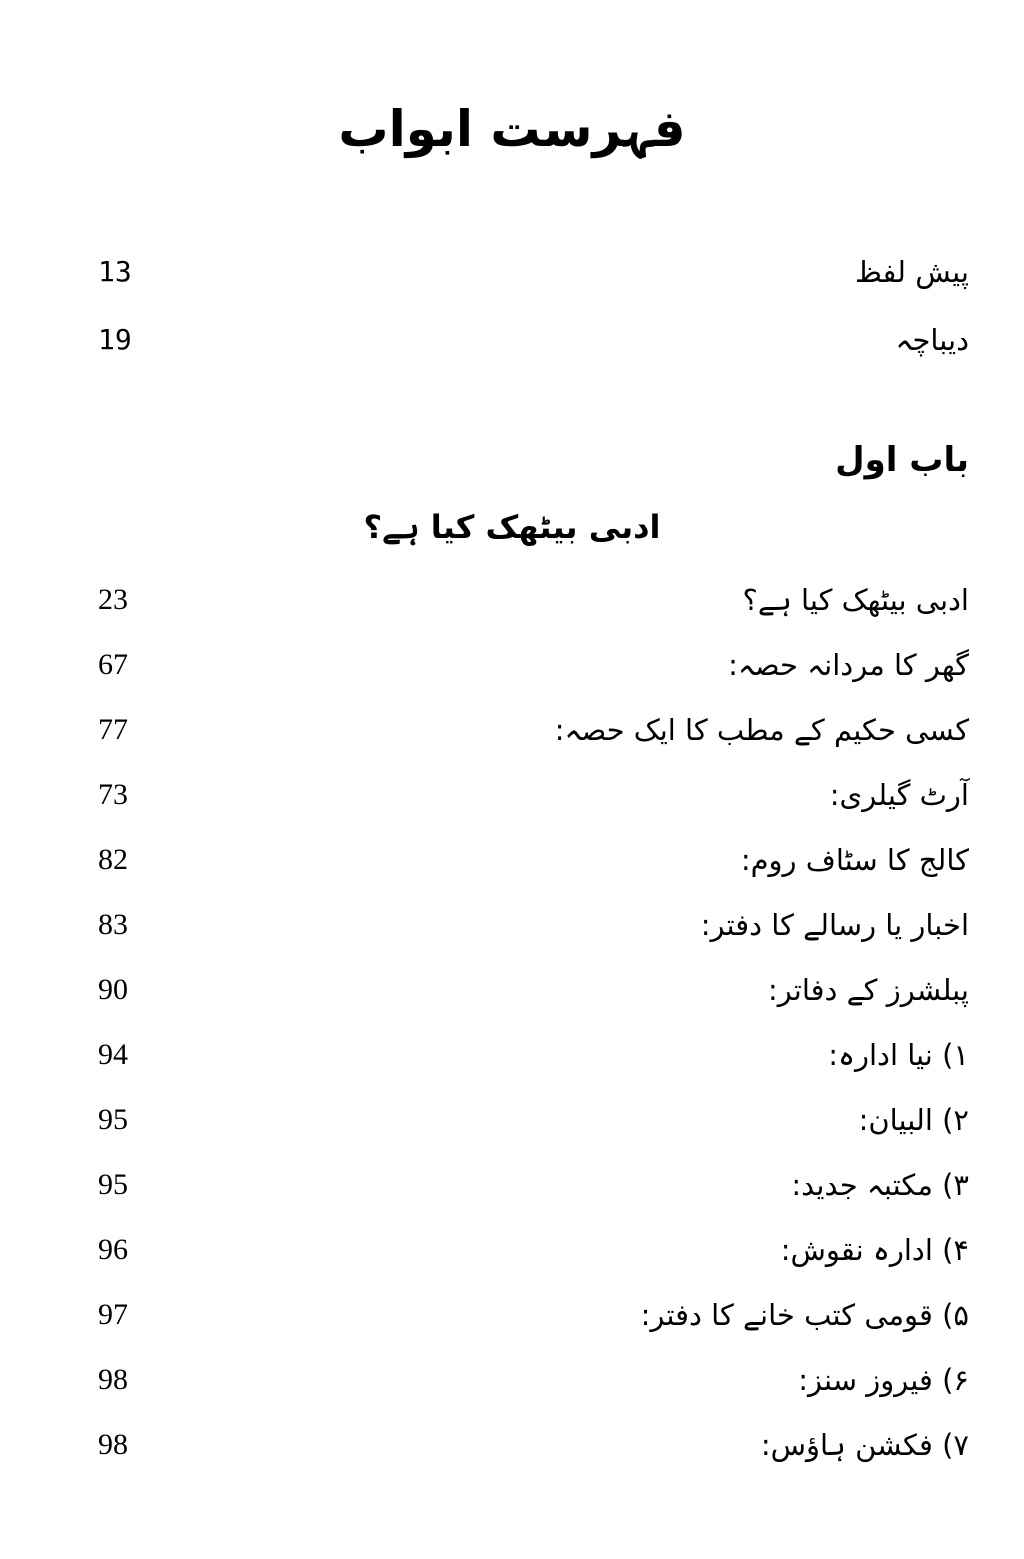 This screenshot has width=1024, height=1559. What do you see at coordinates (883, 1380) in the screenshot?
I see `toc-entry-label: ۶) فیروز سنز:` at bounding box center [883, 1380].